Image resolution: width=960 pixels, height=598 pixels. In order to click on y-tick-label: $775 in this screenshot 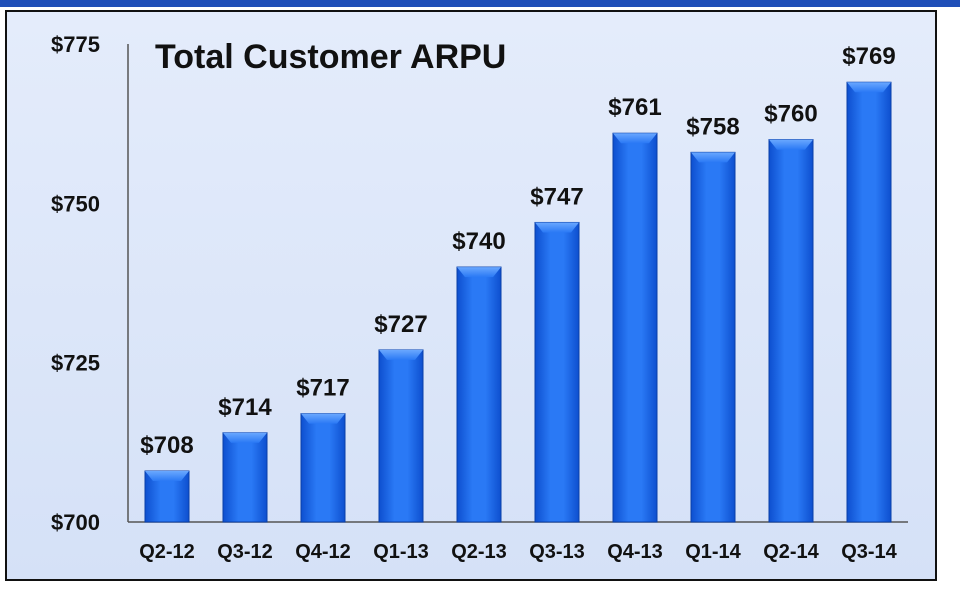, I will do `click(75, 44)`.